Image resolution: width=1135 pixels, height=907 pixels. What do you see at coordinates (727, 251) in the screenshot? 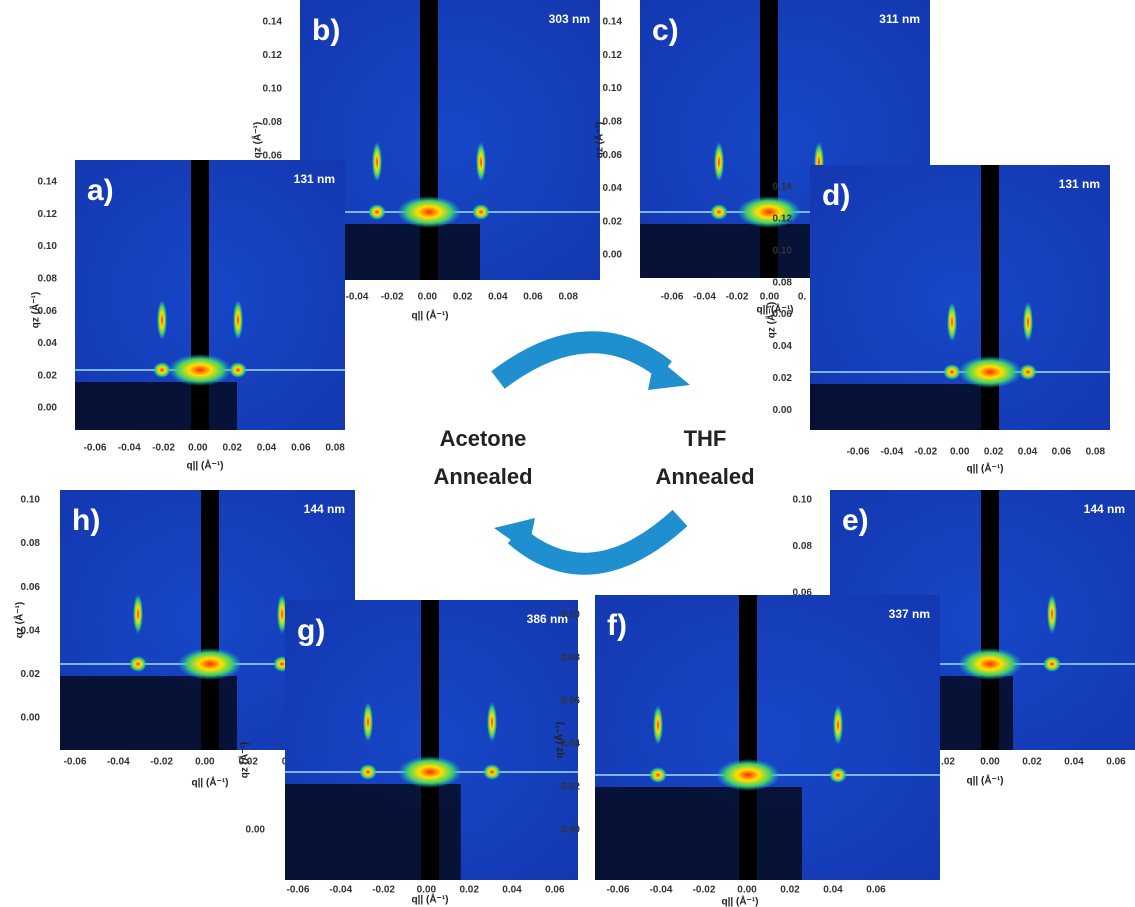
I see `horizon-shadow` at bounding box center [727, 251].